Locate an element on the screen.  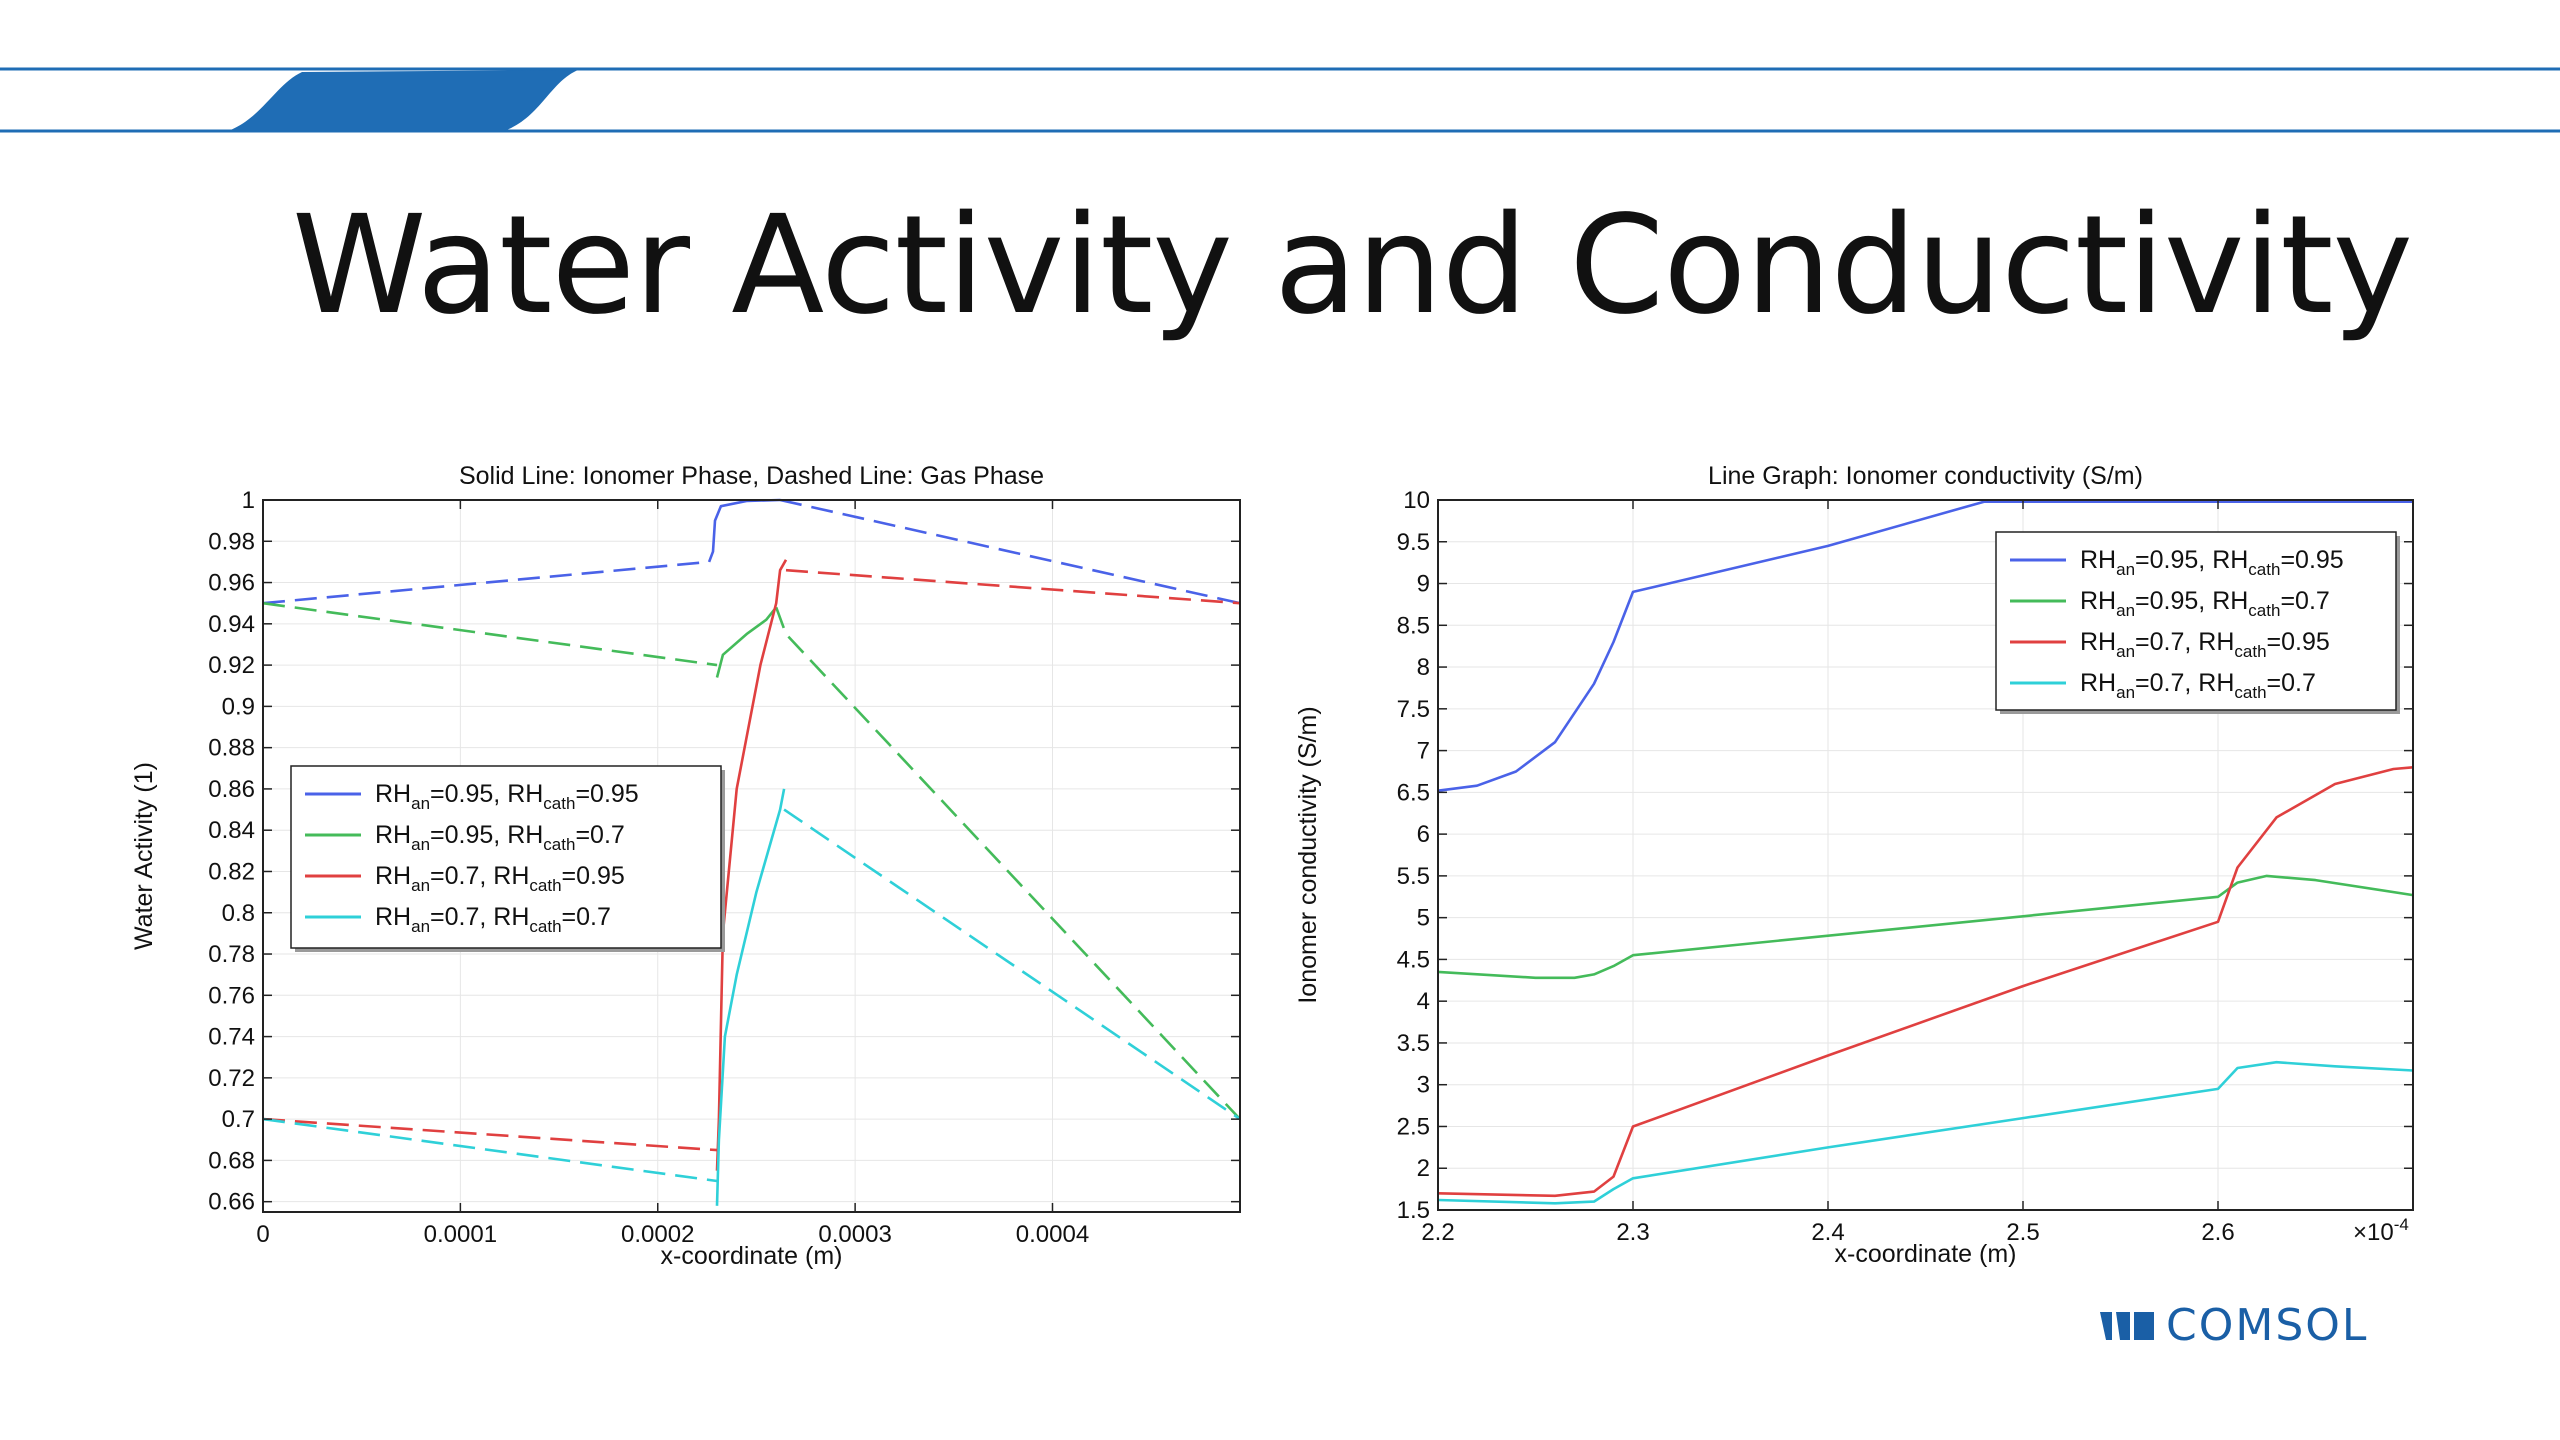
x-tick-label-4: 0.0004 is located at coordinates (1052, 1234).